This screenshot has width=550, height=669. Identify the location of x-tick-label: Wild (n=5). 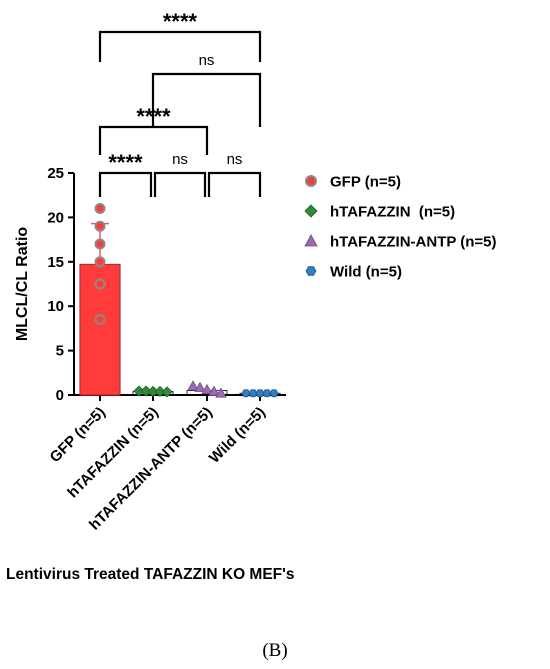
(237, 435).